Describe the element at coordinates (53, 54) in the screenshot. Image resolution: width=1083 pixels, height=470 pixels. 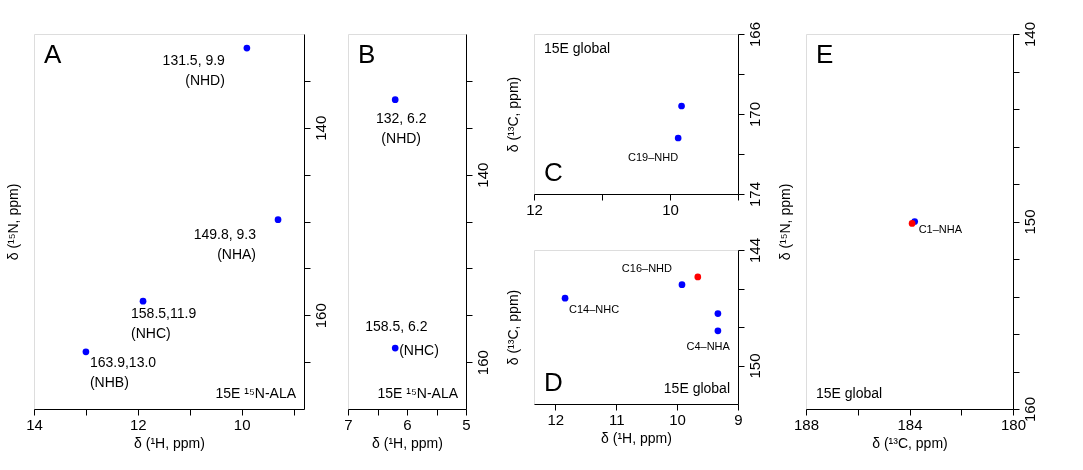
I see `annotation: A` at that location.